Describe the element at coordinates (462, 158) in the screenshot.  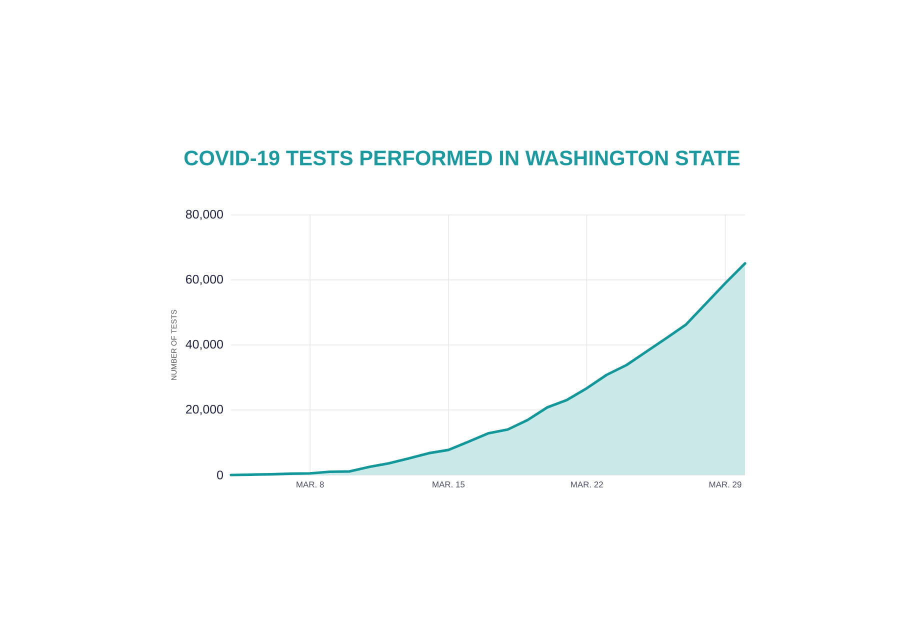
I see `chart-title: COVID-19 TESTS PERFORMED IN WASHINGTON STATE` at that location.